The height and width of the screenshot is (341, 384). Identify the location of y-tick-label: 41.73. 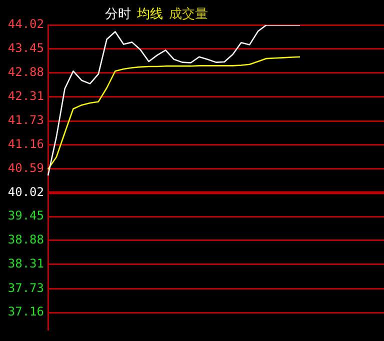
(26, 120).